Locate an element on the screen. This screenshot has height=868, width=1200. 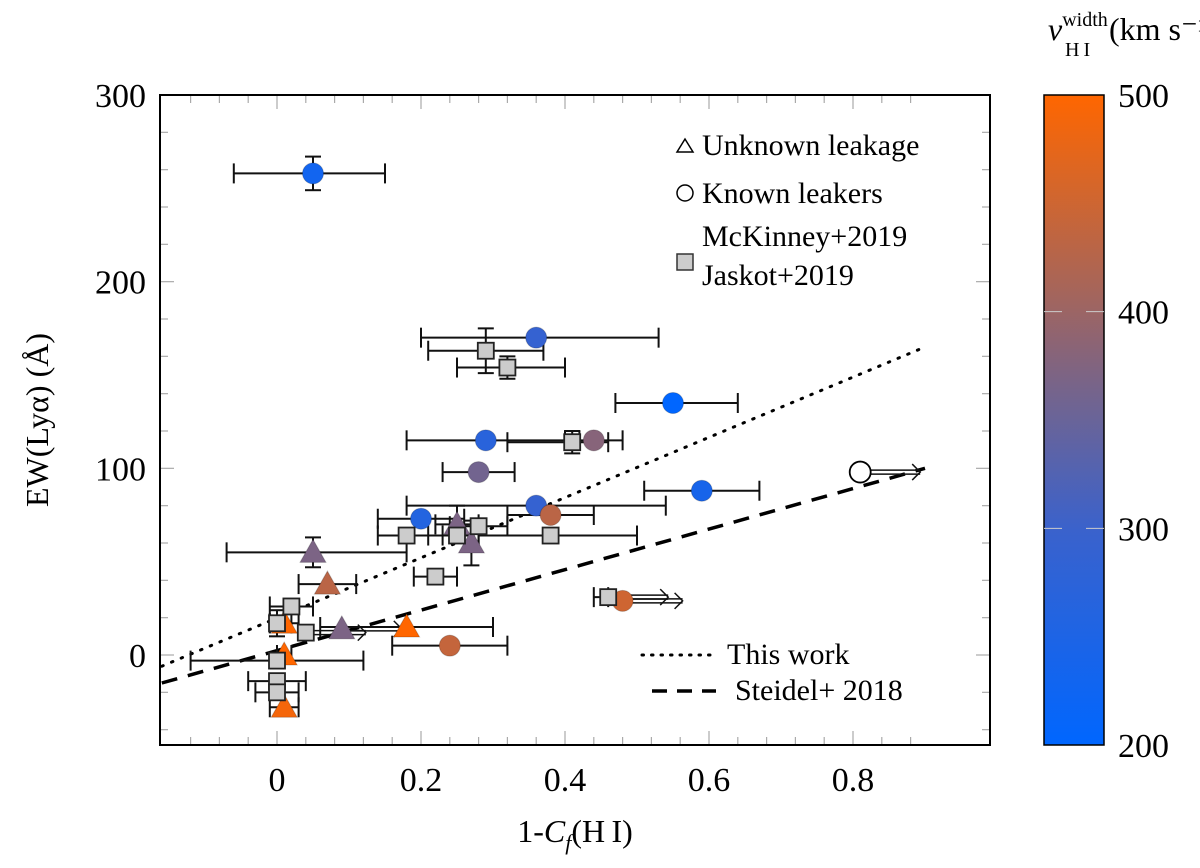
legend-label-this-work: This work is located at coordinates (788, 654).